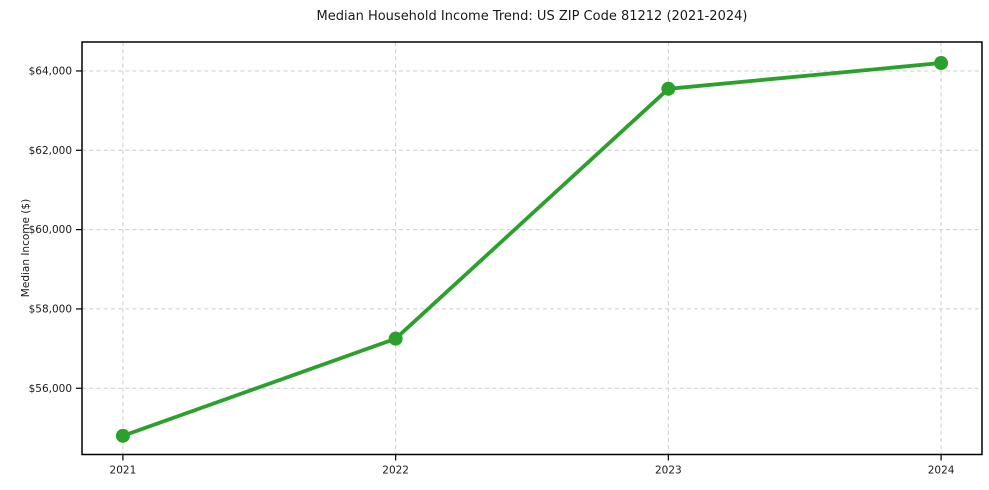  What do you see at coordinates (941, 471) in the screenshot?
I see `x-tick-label: 2024` at bounding box center [941, 471].